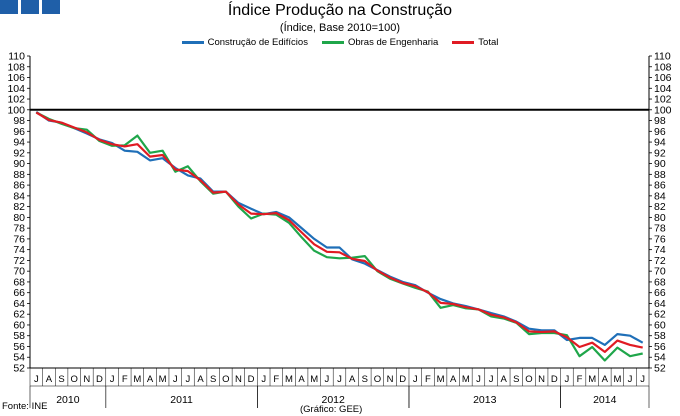 The image size is (680, 416). What do you see at coordinates (19, 282) in the screenshot?
I see `y-tick-label-left: 68` at bounding box center [19, 282].